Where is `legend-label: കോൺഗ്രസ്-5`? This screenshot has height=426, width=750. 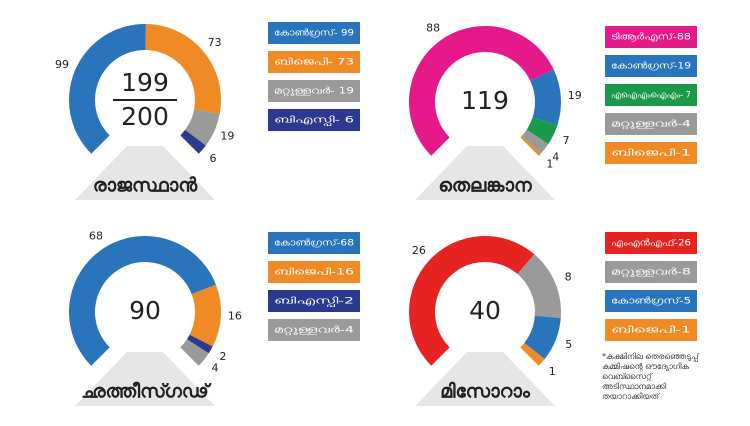 legend-label: കോൺഗ്രസ്-5 is located at coordinates (651, 301).